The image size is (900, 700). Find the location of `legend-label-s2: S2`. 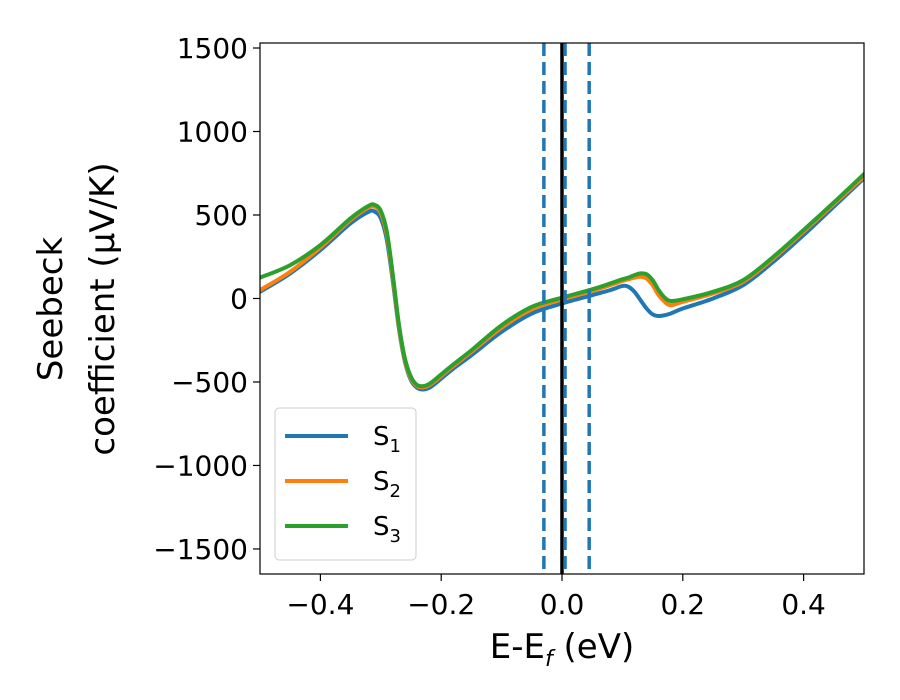

legend-label-s2: S2 is located at coordinates (387, 484).